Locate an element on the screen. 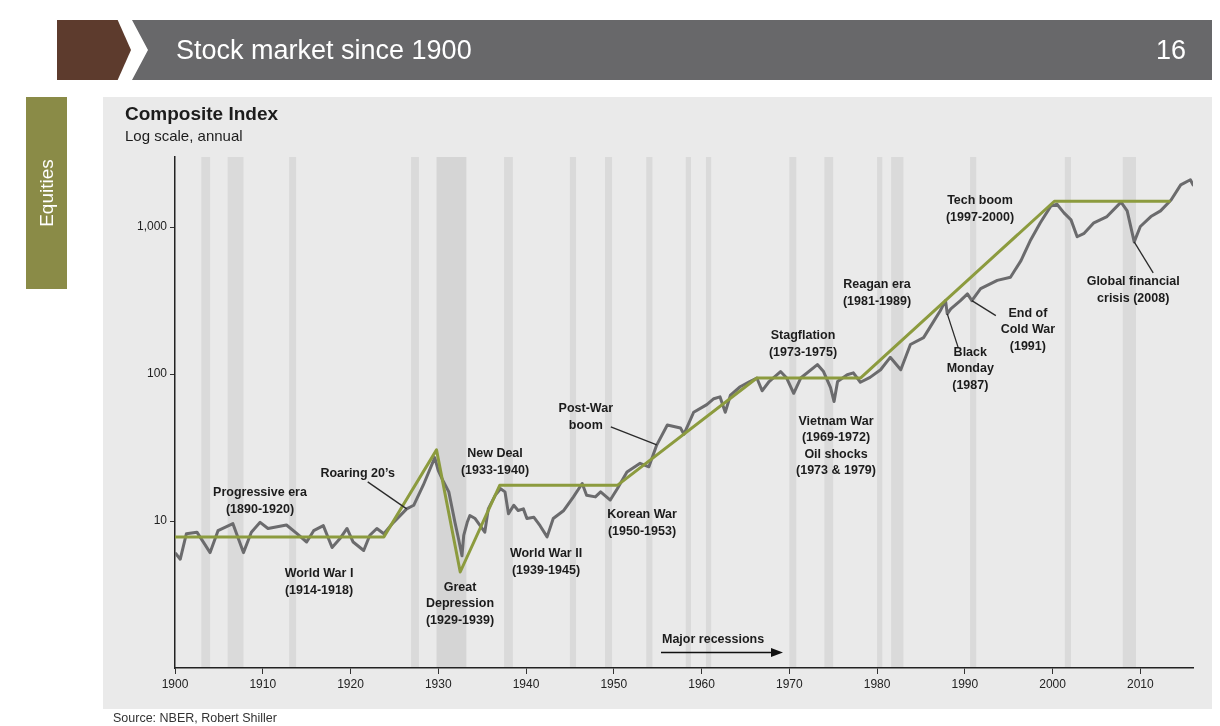 This screenshot has width=1220, height=726. x-tick-label: 1940 is located at coordinates (526, 683).